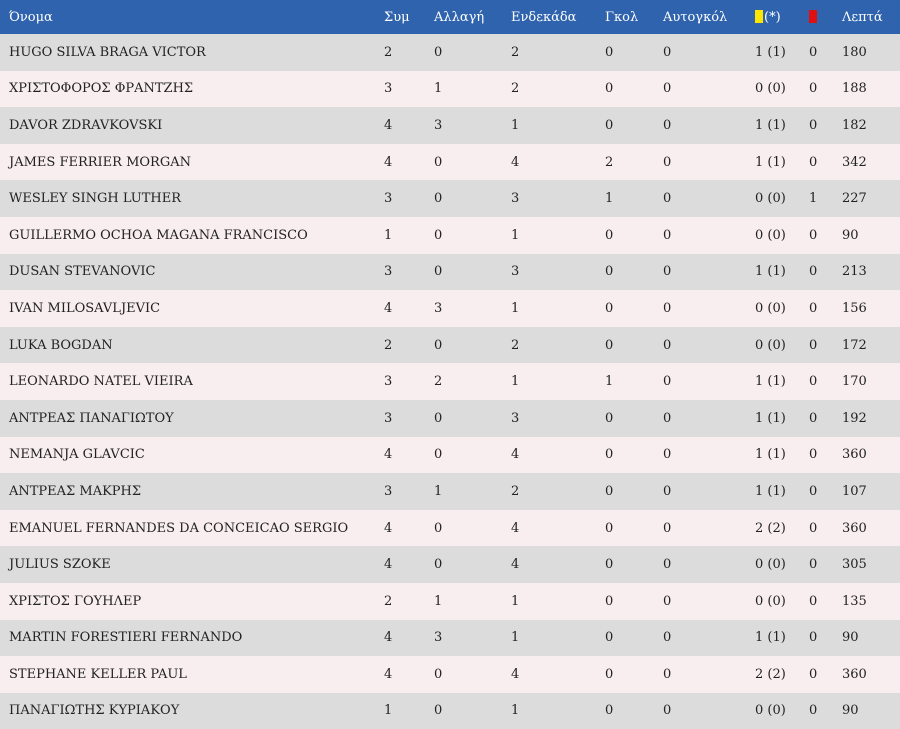  I want to click on minutes-cell: 182, so click(854, 125).